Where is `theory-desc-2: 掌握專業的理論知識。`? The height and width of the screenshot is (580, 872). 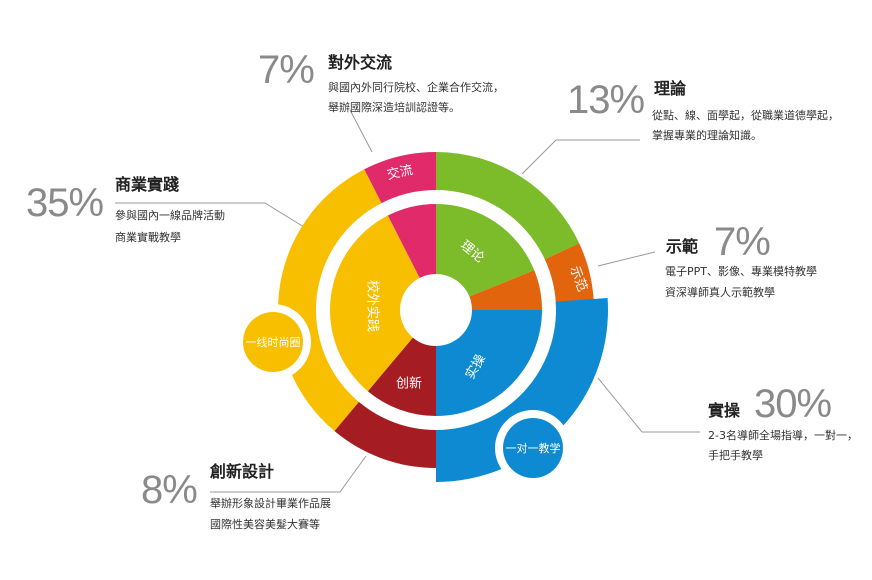
theory-desc-2: 掌握專業的理論知識。 is located at coordinates (707, 135).